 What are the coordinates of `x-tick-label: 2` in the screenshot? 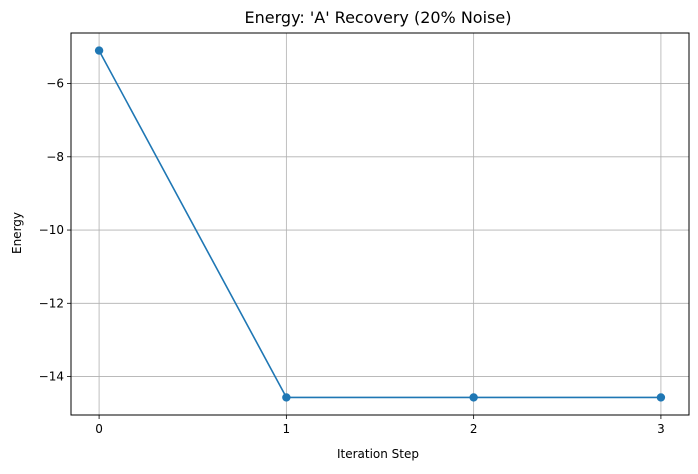 It's located at (474, 429).